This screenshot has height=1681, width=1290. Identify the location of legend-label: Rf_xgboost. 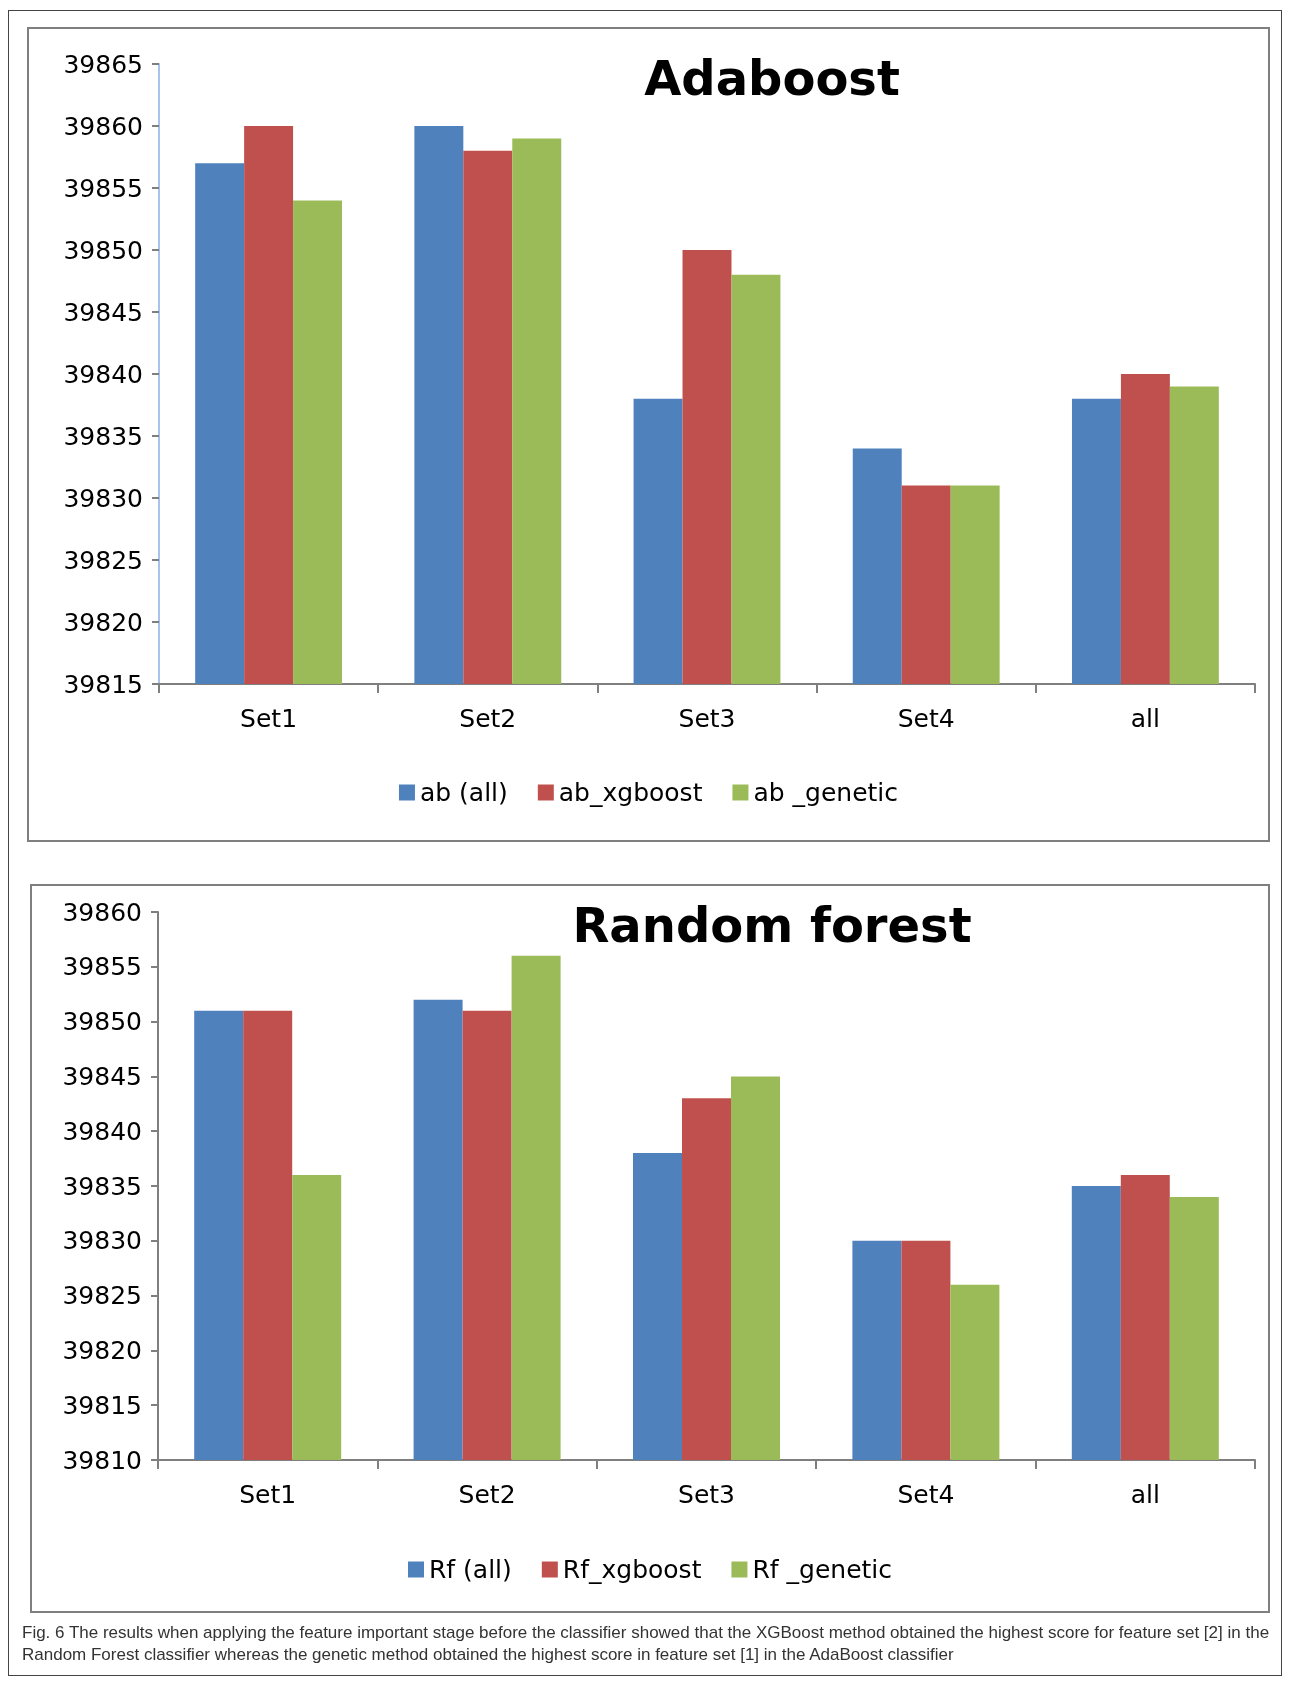
(632, 1569).